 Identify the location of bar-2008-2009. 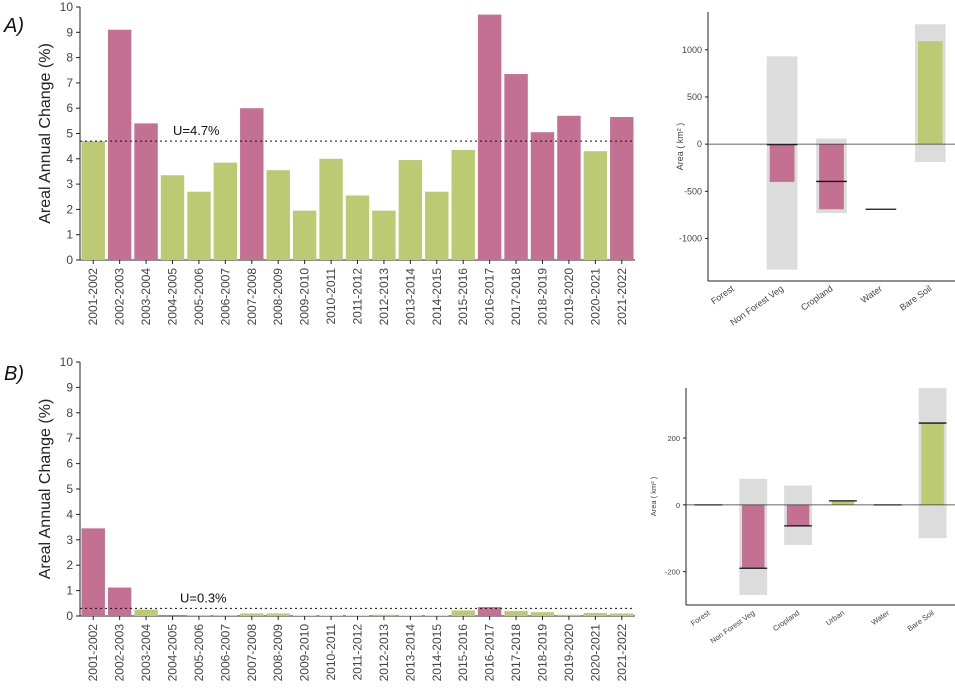
(278, 215).